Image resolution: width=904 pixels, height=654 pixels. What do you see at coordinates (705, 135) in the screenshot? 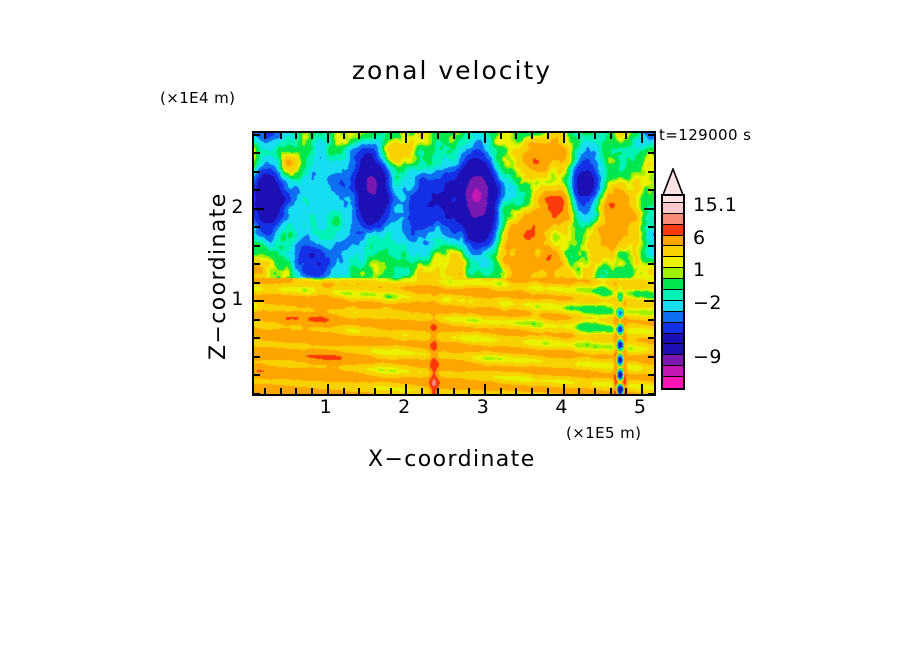
I see `time-annotation: t=129000 s` at bounding box center [705, 135].